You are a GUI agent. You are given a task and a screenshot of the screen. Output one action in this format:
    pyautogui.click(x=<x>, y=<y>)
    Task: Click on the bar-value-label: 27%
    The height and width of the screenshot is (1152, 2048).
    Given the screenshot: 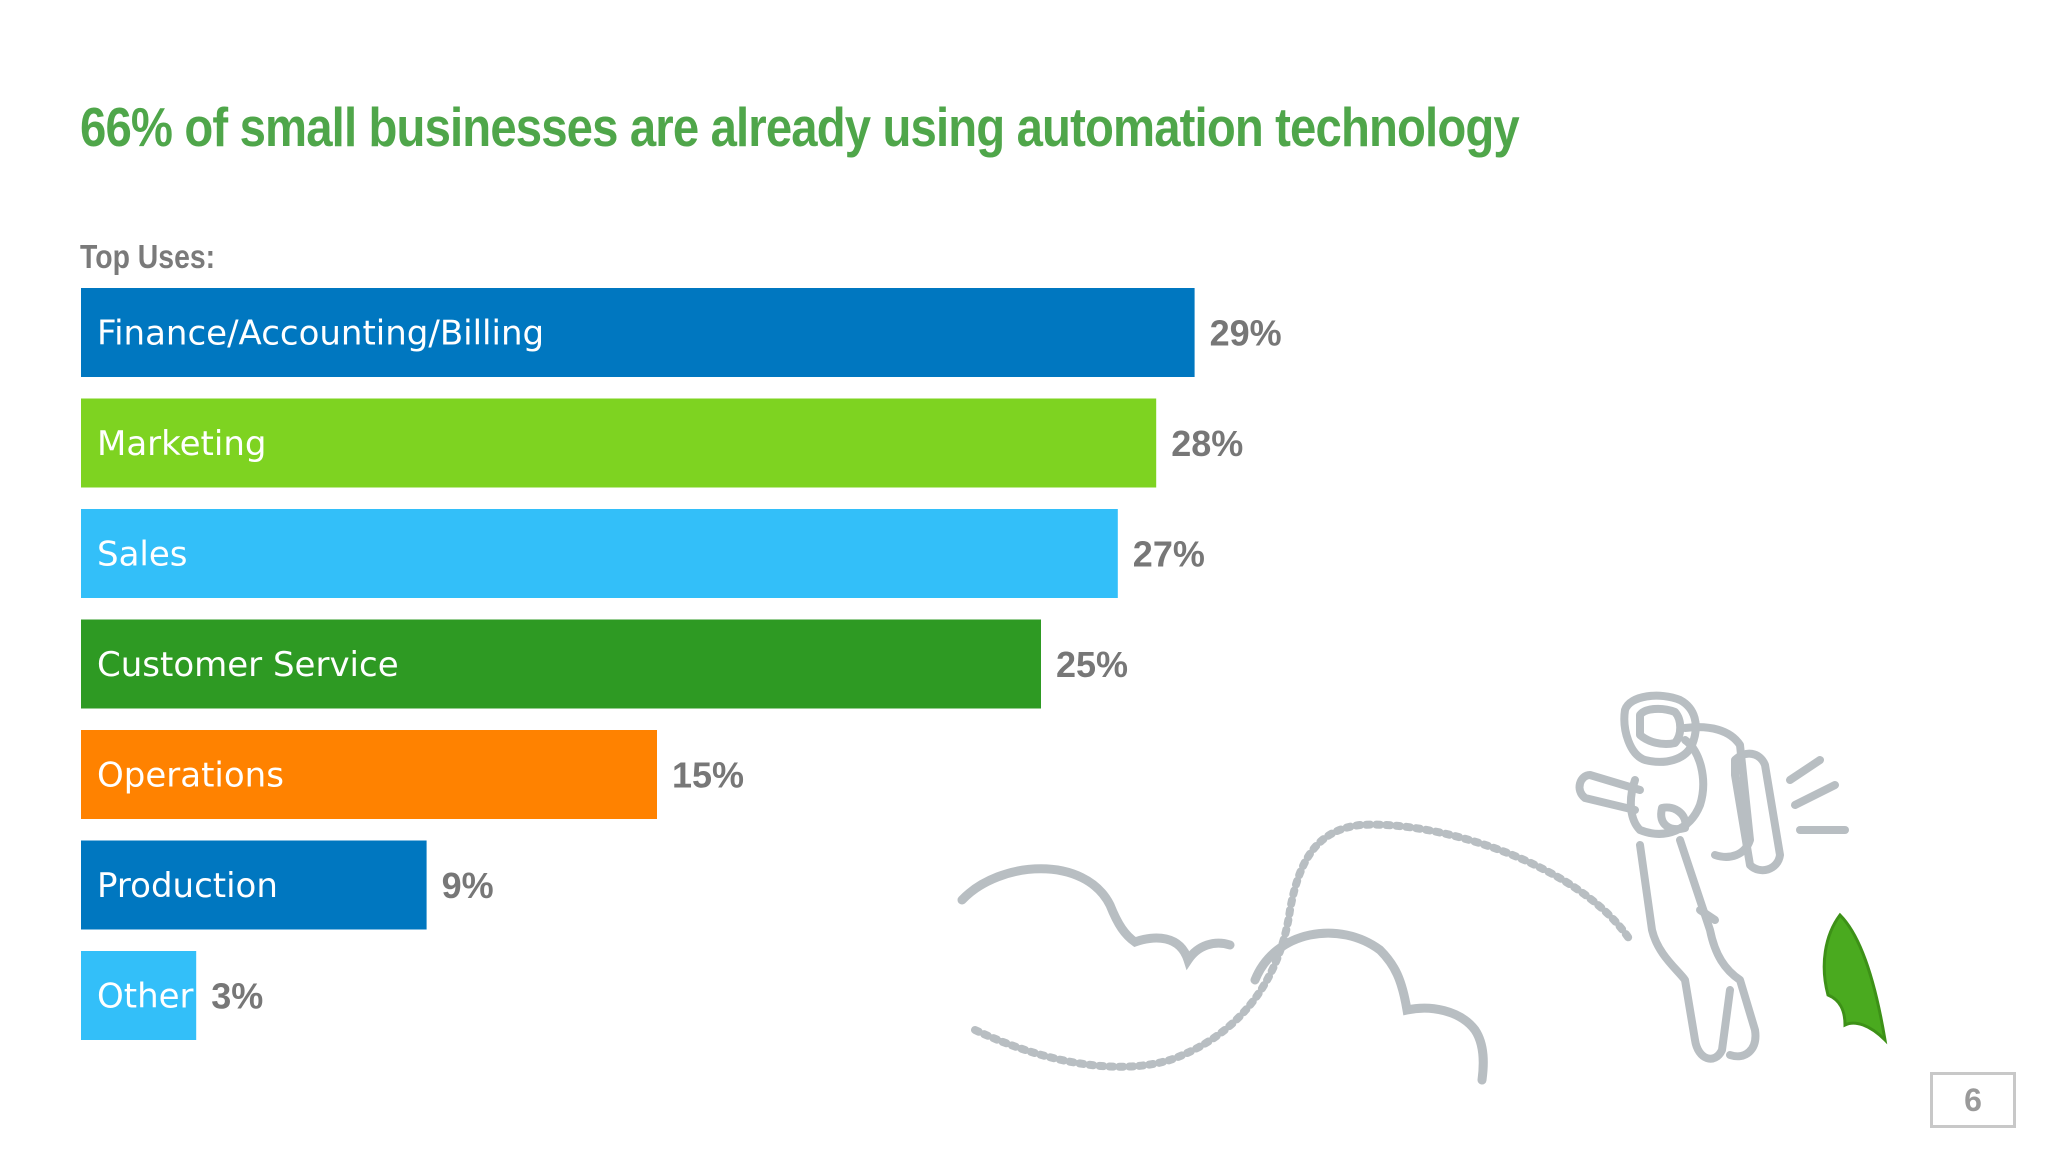 What is the action you would take?
    pyautogui.click(x=1169, y=554)
    